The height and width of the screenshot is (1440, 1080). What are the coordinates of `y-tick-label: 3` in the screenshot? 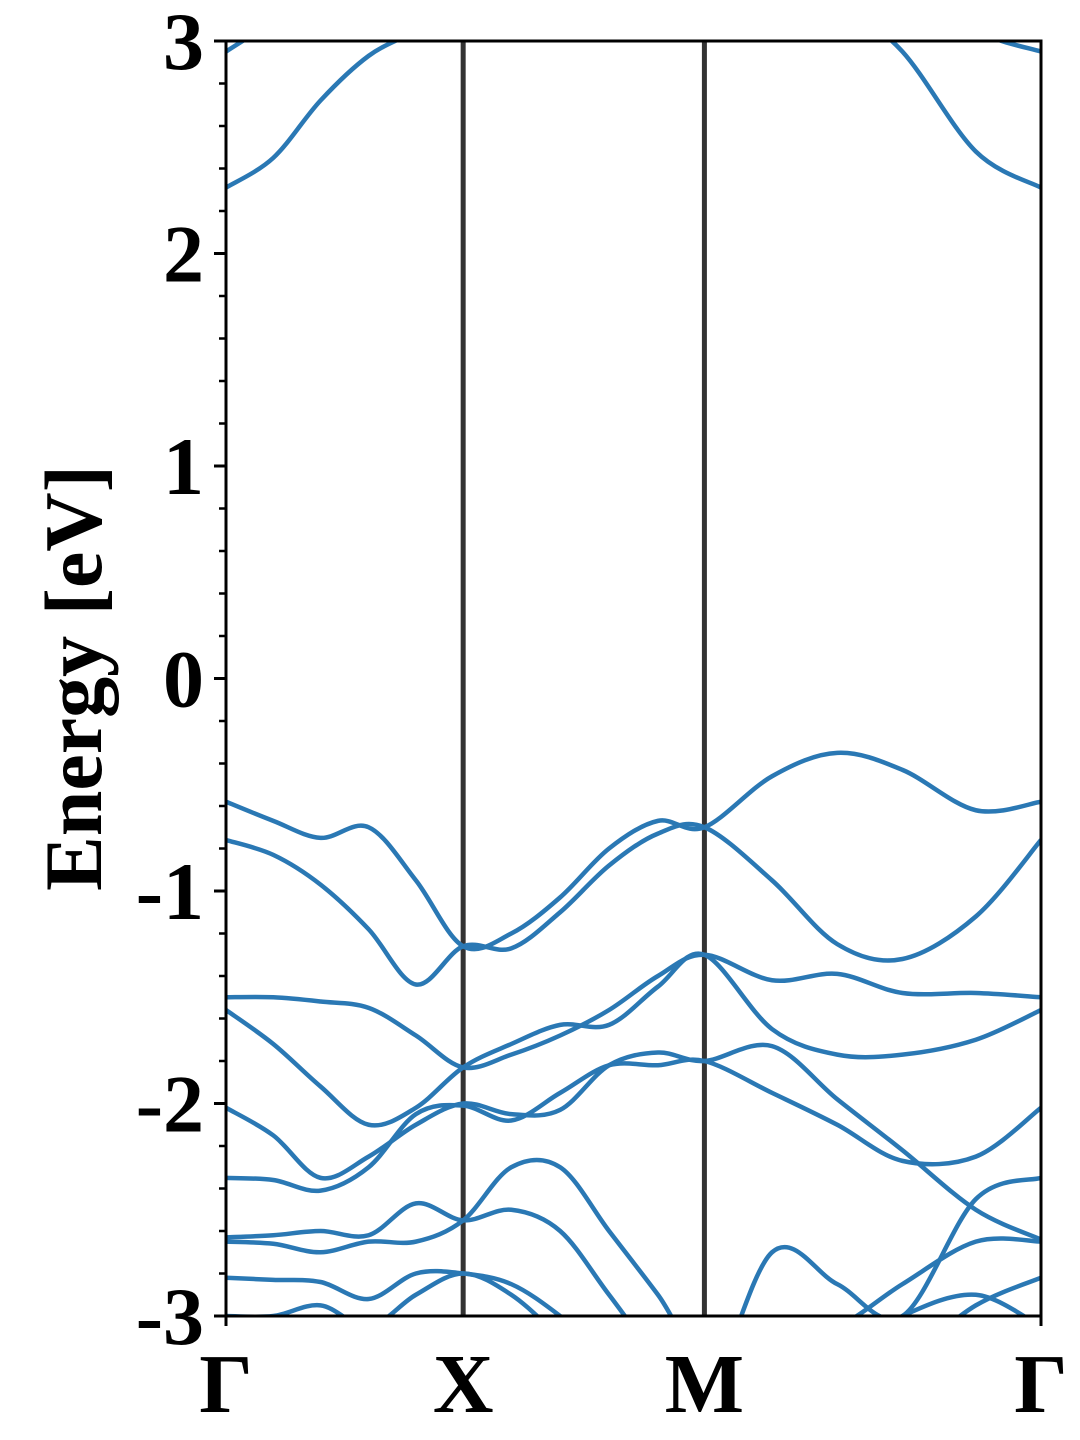 It's located at (183, 43).